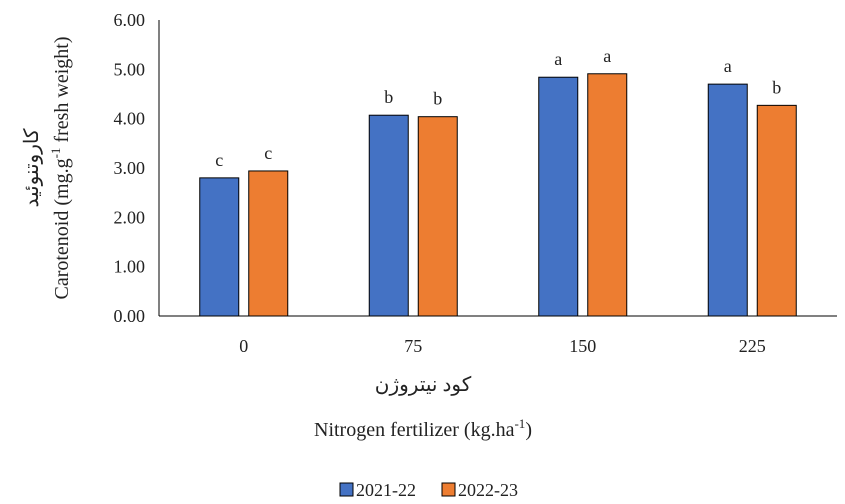 Image resolution: width=845 pixels, height=504 pixels. I want to click on legend: 2021-22 2022-23, so click(428, 490).